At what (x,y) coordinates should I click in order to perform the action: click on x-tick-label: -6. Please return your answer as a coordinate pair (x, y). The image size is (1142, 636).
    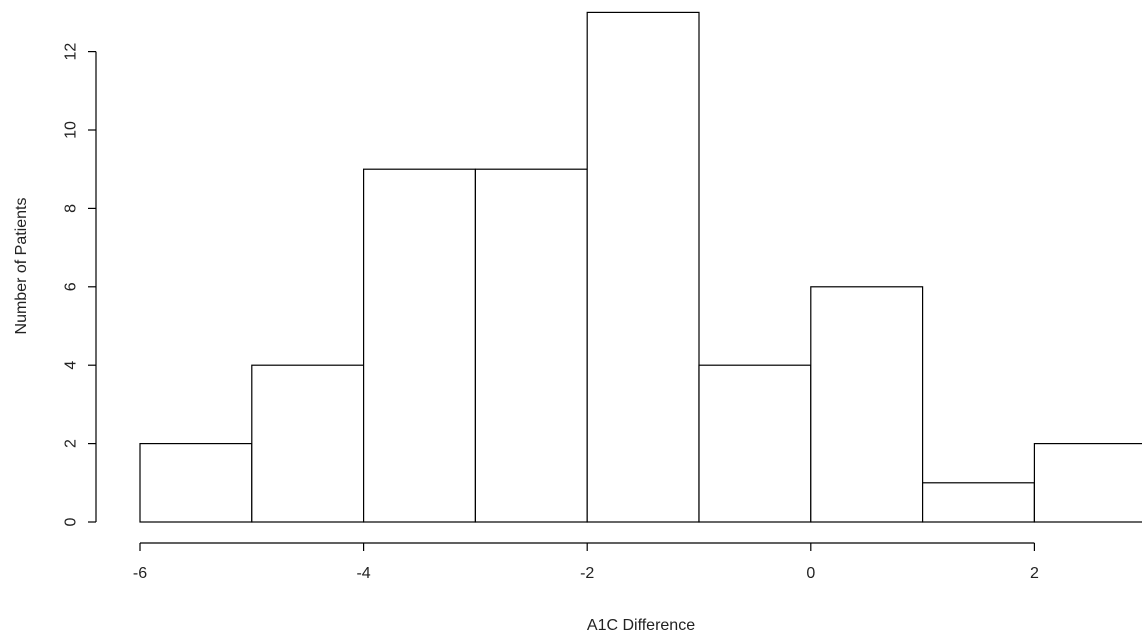
    Looking at the image, I should click on (140, 573).